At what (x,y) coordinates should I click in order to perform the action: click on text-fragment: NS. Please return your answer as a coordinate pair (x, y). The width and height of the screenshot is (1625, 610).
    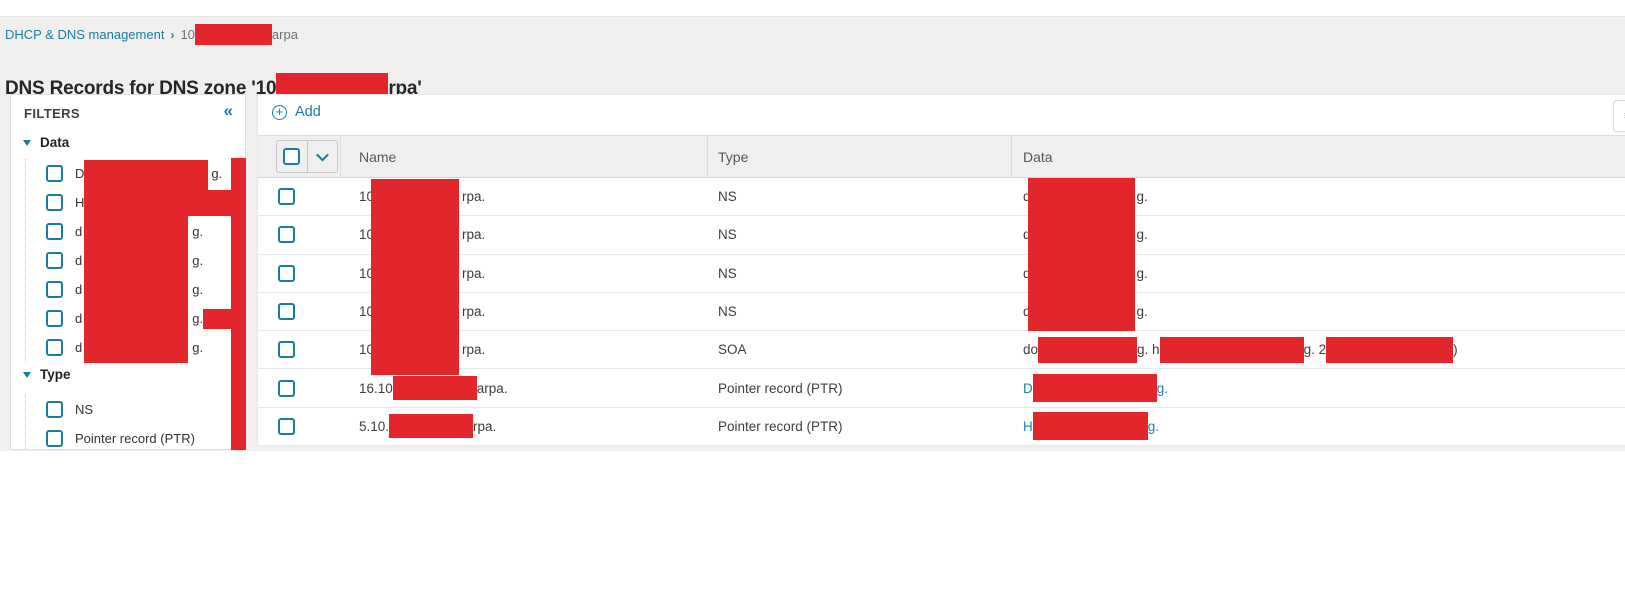
    Looking at the image, I should click on (84, 409).